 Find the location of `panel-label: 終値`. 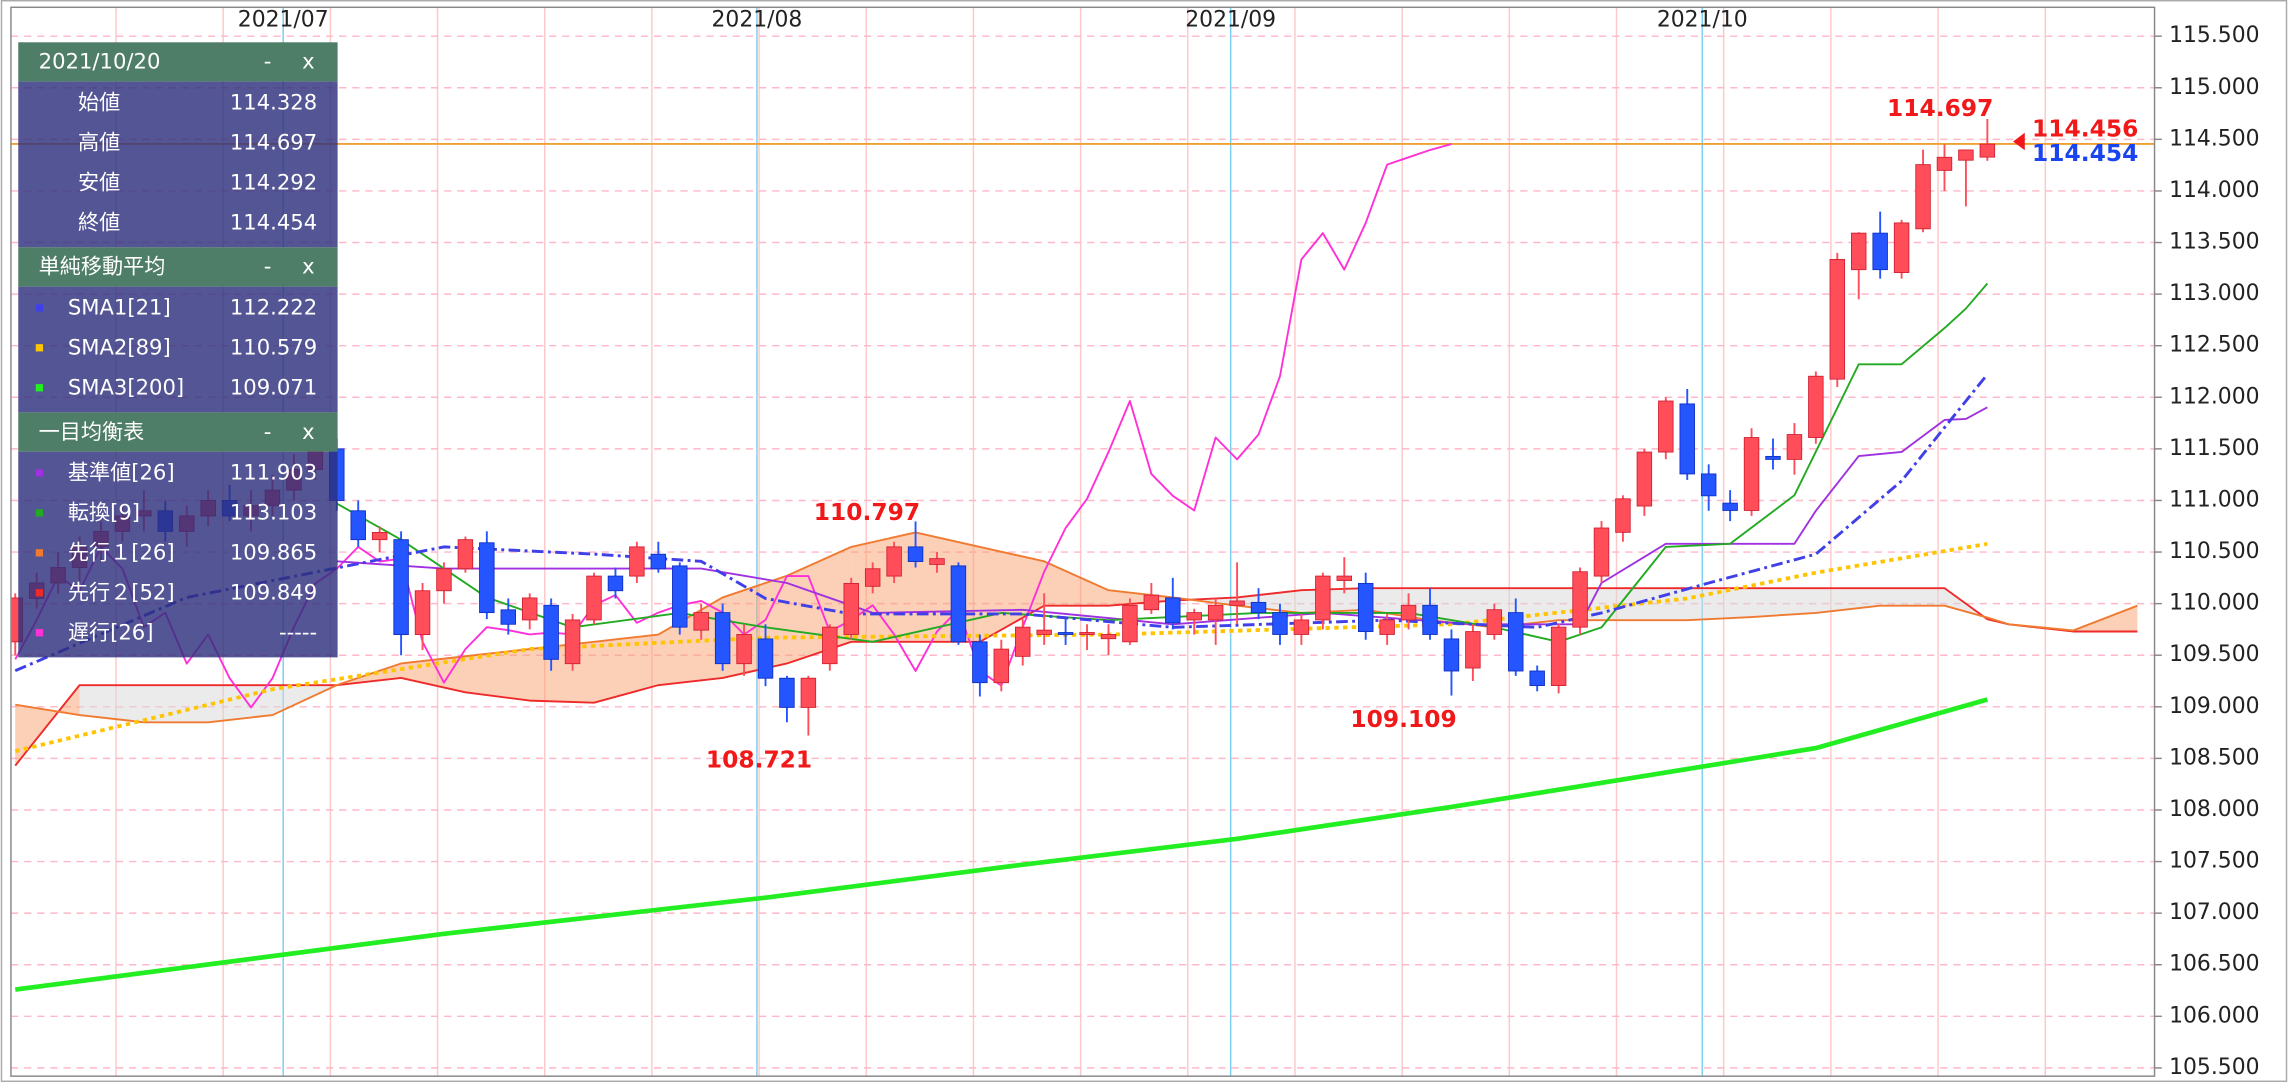

panel-label: 終値 is located at coordinates (99, 221).